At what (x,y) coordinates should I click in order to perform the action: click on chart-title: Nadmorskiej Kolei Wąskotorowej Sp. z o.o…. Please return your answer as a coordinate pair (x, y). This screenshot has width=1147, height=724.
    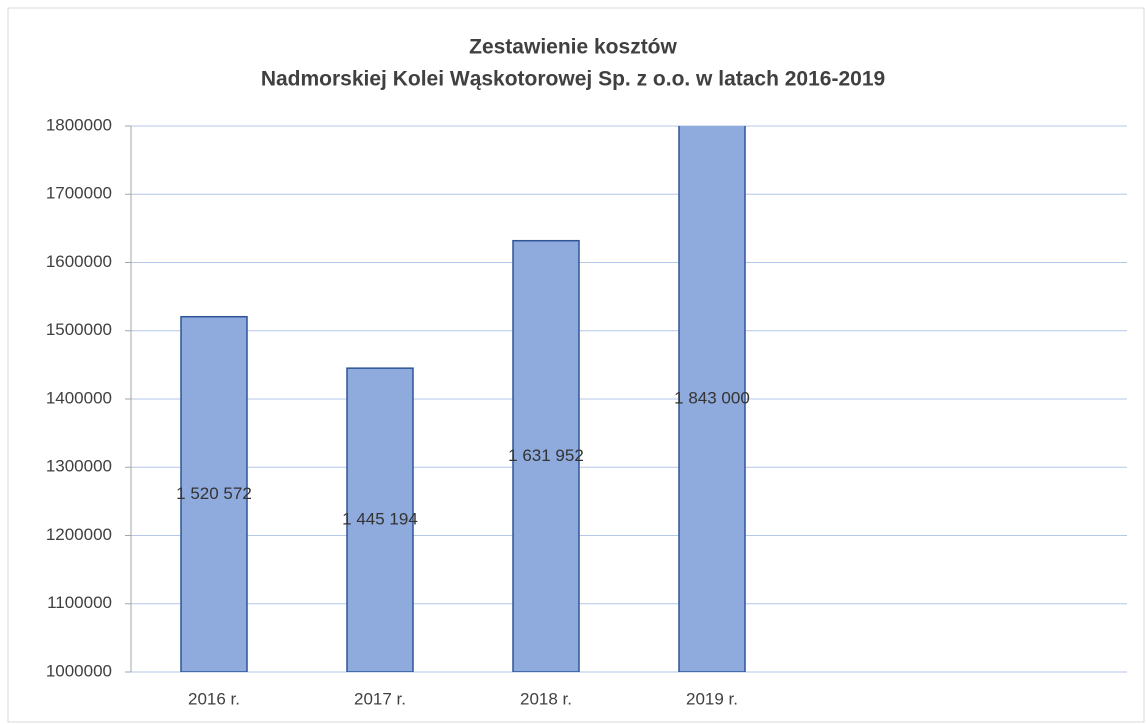
    Looking at the image, I should click on (573, 79).